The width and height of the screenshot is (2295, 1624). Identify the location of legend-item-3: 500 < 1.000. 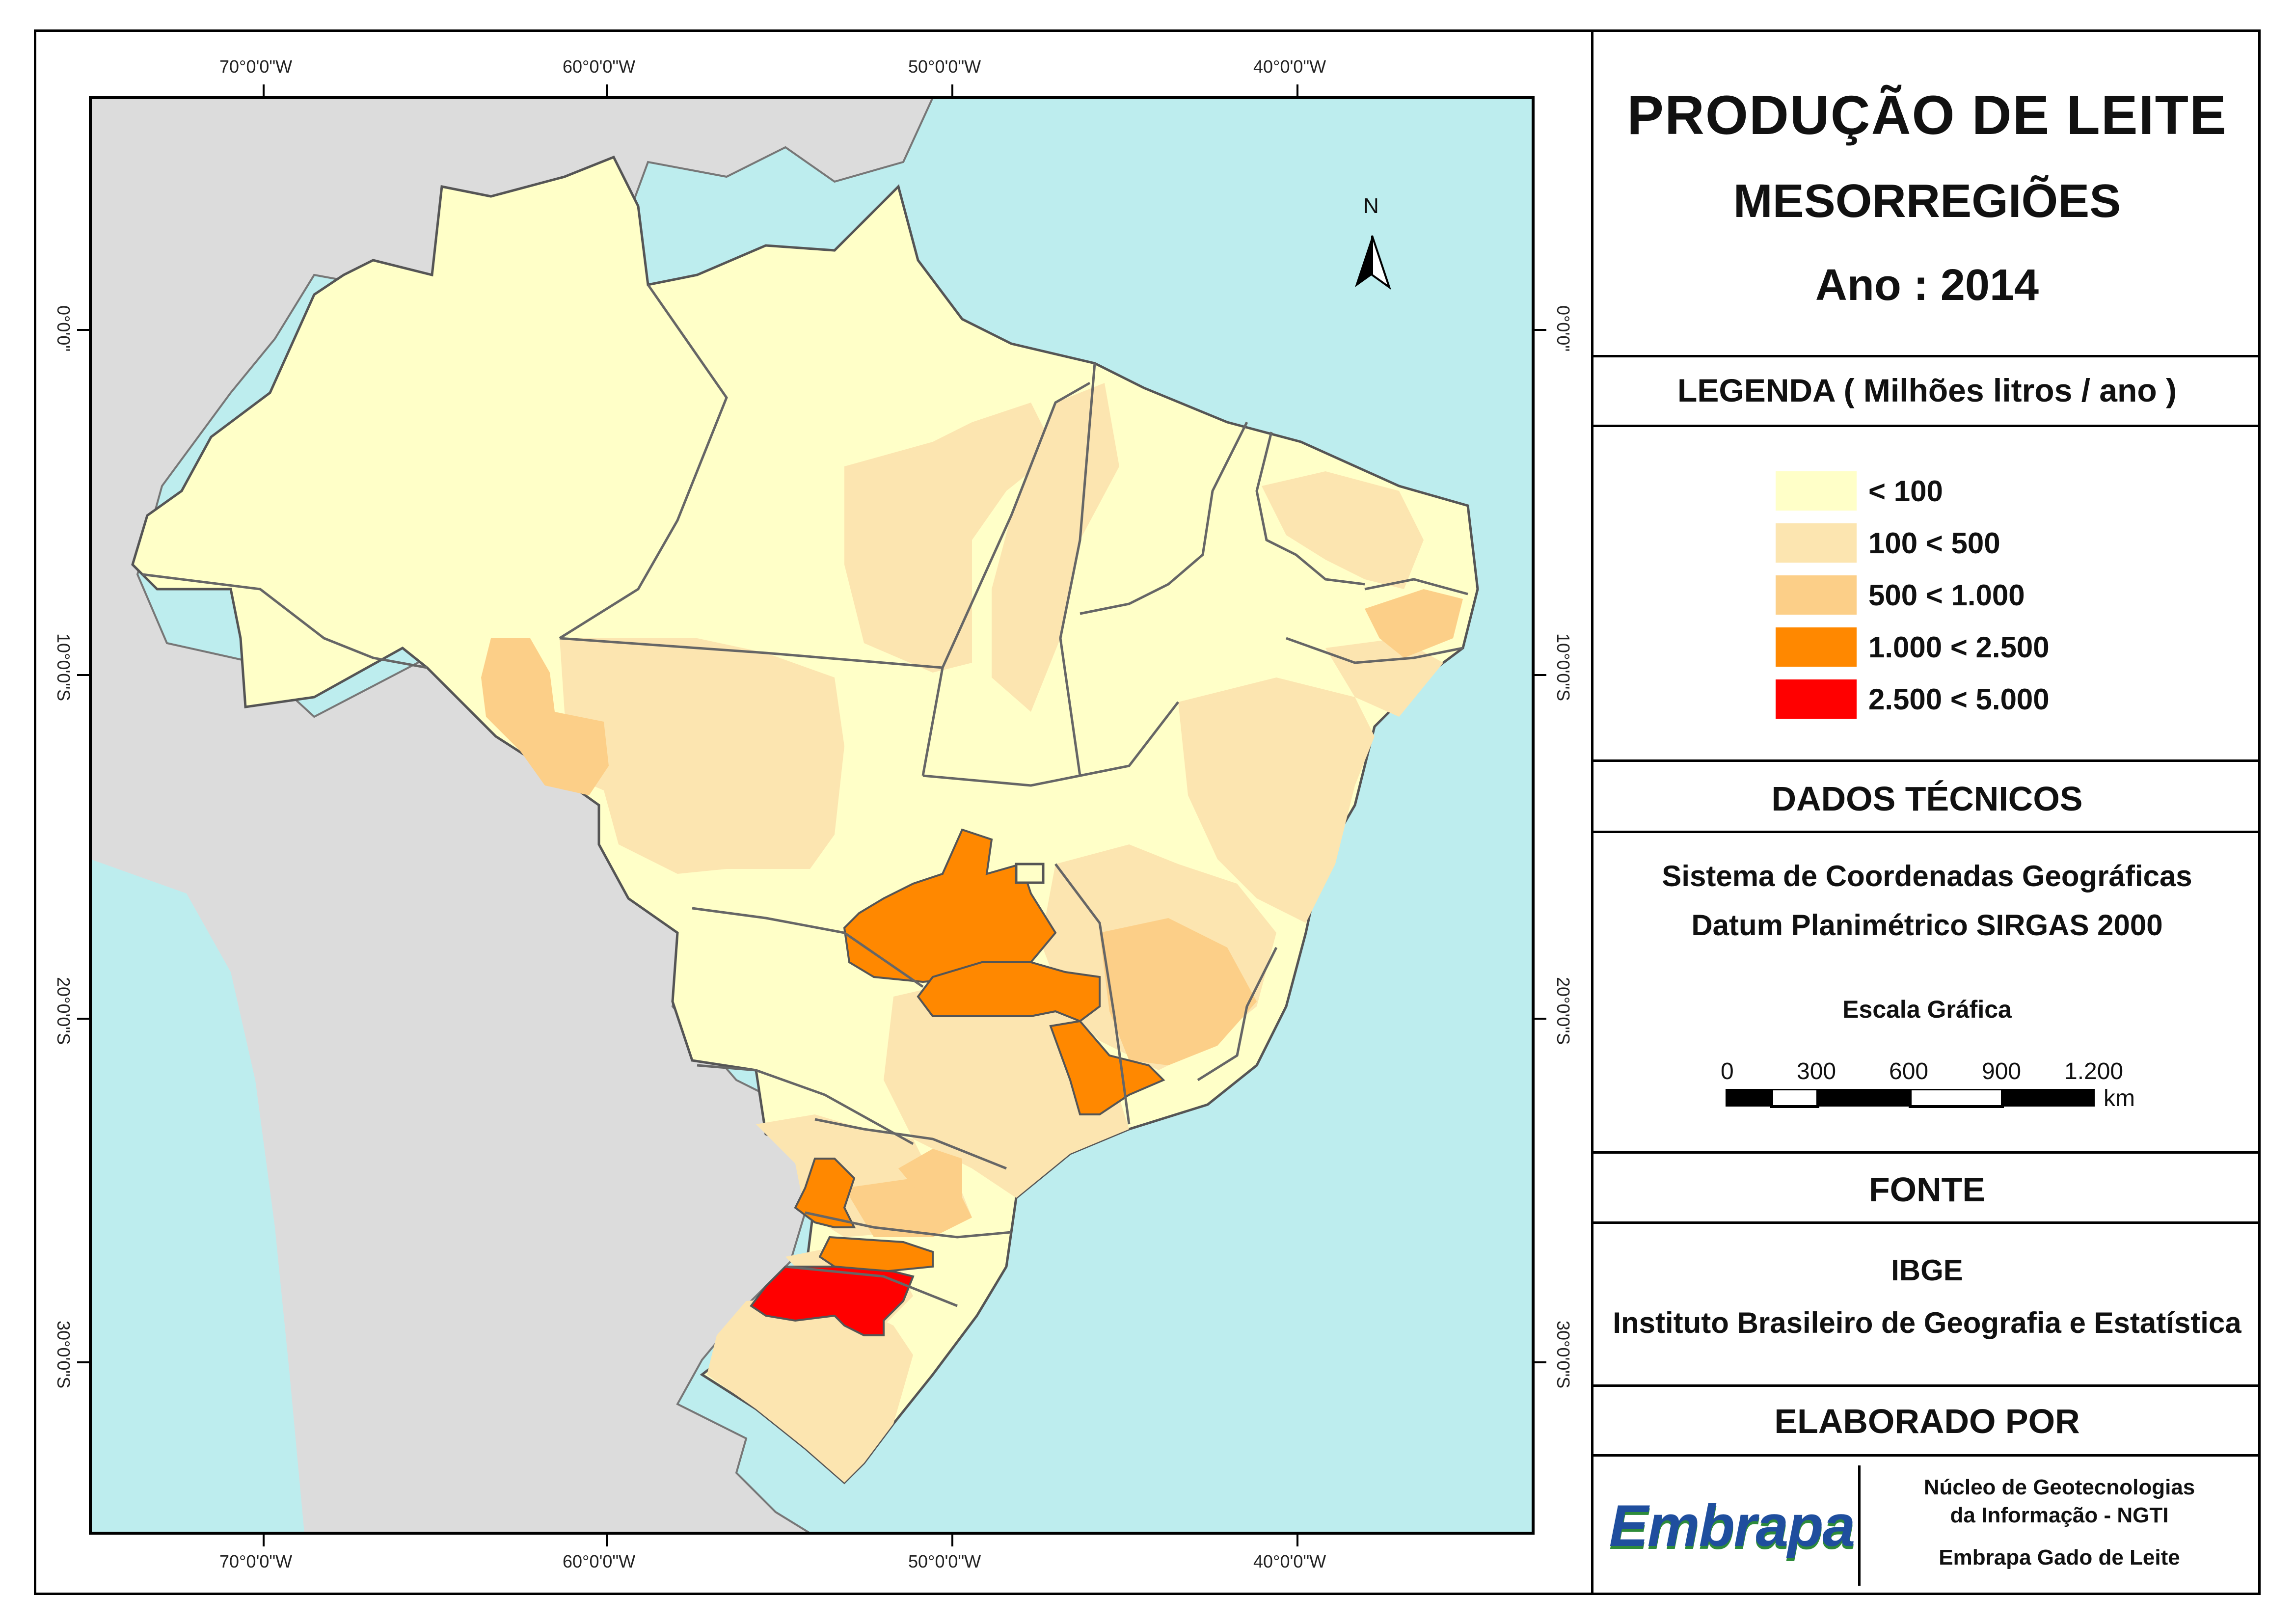
(1900, 595).